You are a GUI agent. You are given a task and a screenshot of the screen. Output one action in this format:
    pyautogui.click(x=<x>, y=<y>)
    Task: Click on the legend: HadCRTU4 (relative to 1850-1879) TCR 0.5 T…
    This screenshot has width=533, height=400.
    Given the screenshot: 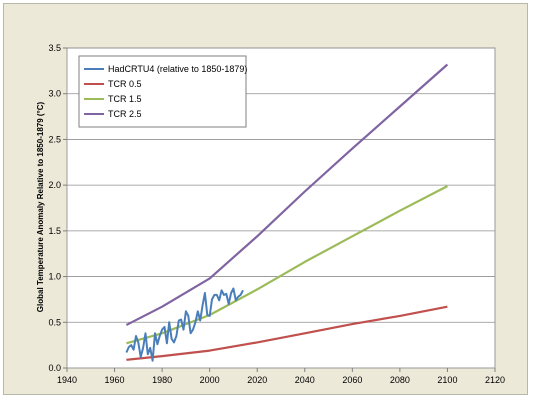 What is the action you would take?
    pyautogui.click(x=162, y=91)
    